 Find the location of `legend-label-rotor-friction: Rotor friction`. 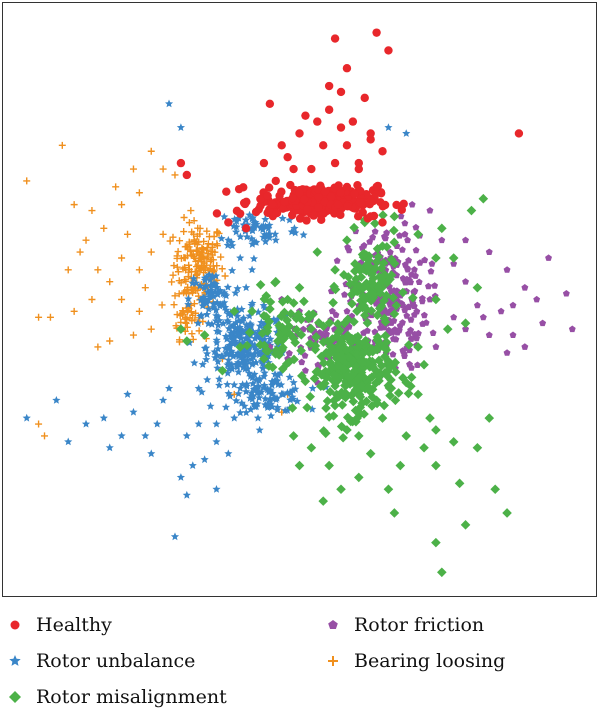

legend-label-rotor-friction: Rotor friction is located at coordinates (419, 625).